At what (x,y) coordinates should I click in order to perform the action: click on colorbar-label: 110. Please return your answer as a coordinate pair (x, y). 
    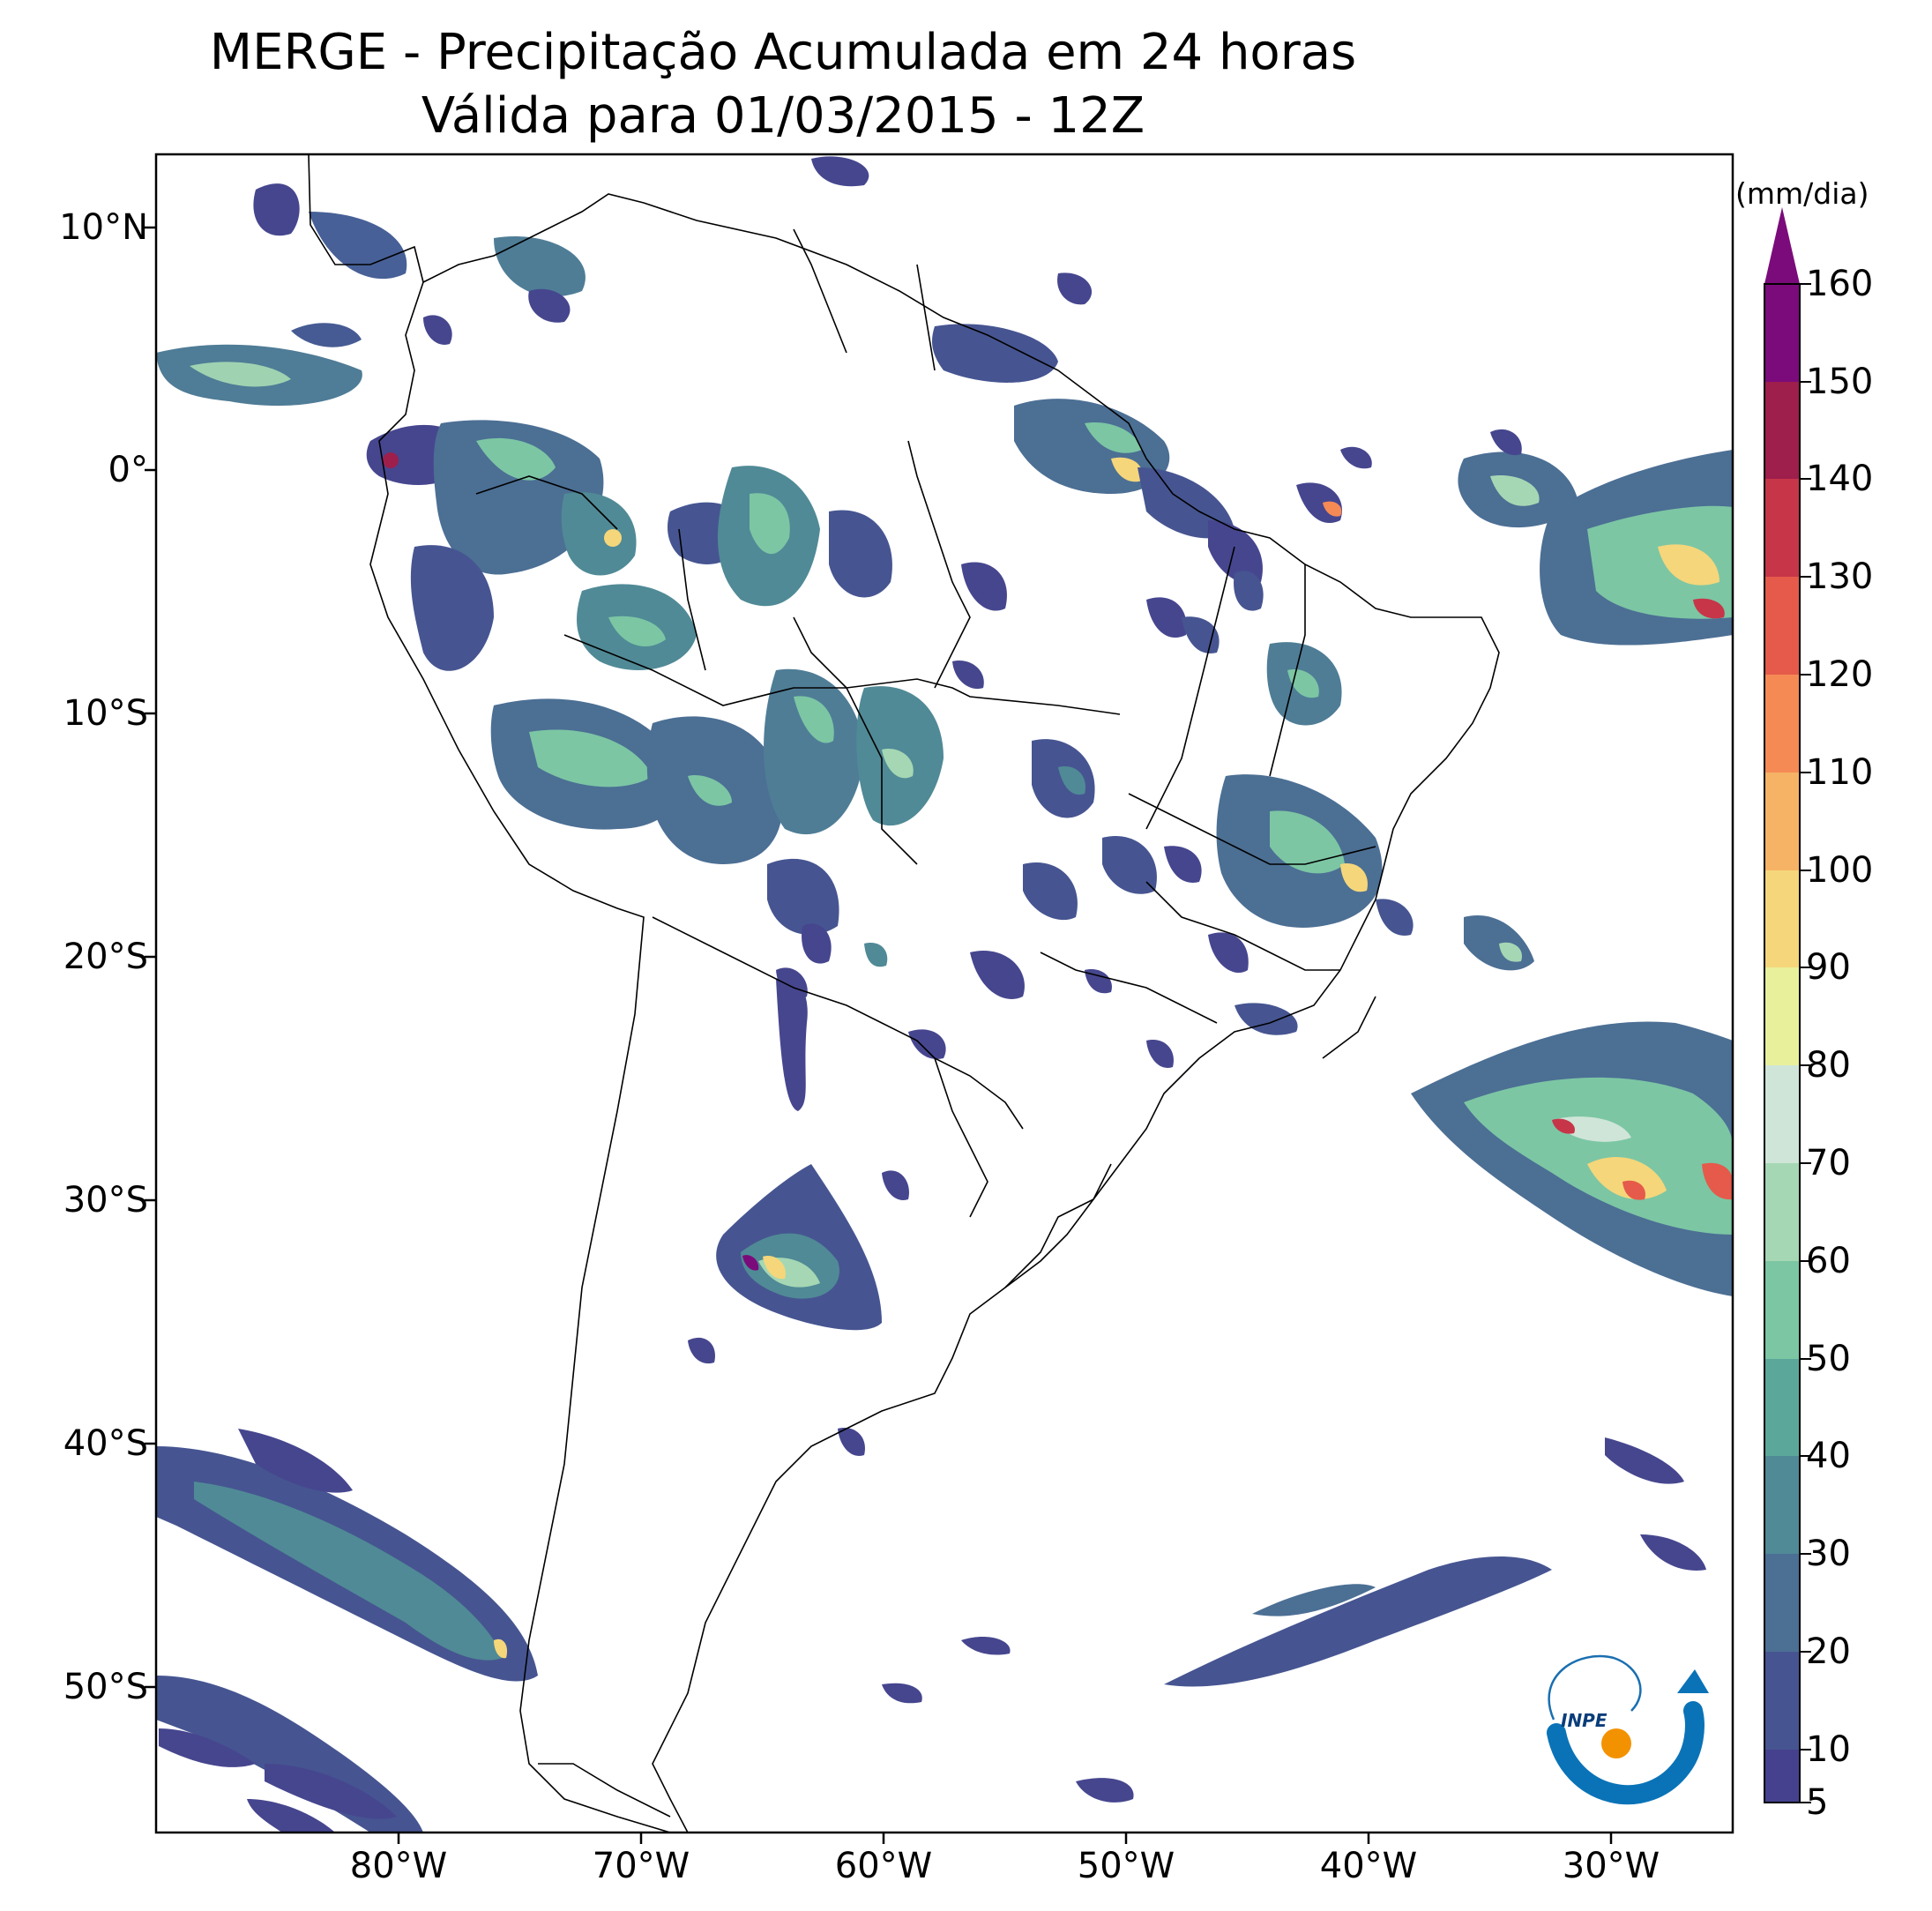
    Looking at the image, I should click on (1840, 773).